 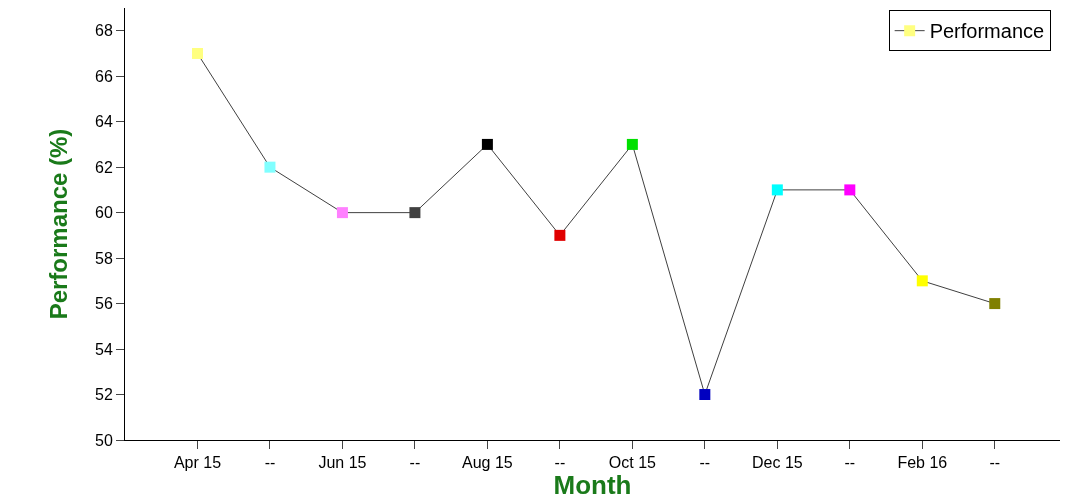 I want to click on y-tick-label: 62, so click(x=104, y=167).